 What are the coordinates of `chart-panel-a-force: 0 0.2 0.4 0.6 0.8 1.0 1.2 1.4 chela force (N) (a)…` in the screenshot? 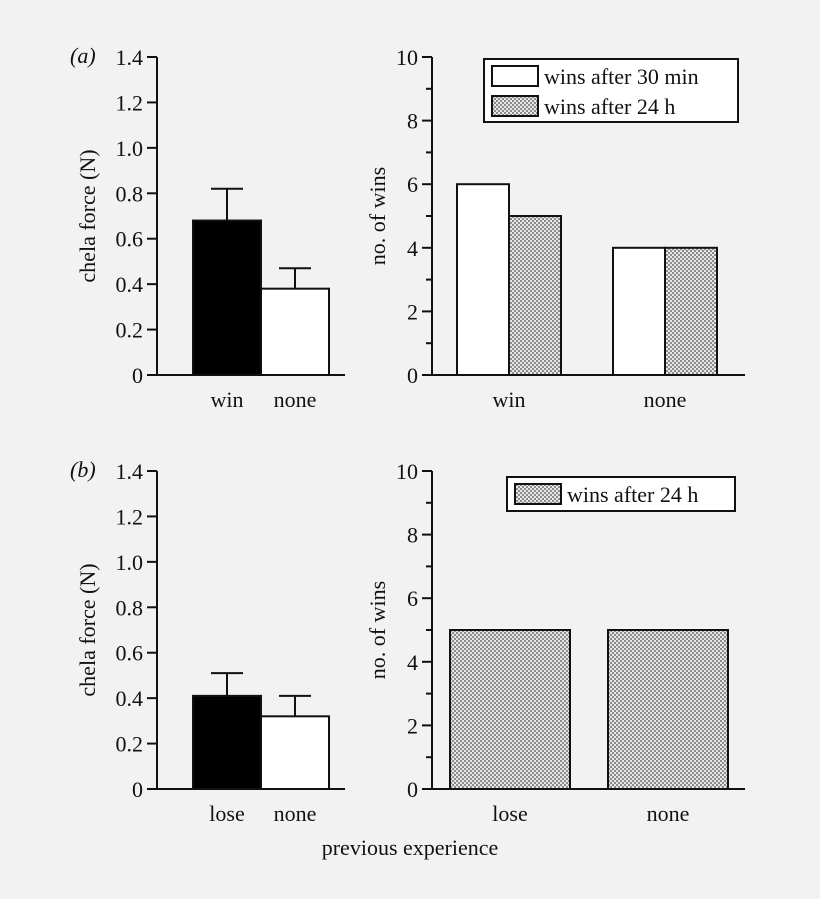 It's located at (207, 227).